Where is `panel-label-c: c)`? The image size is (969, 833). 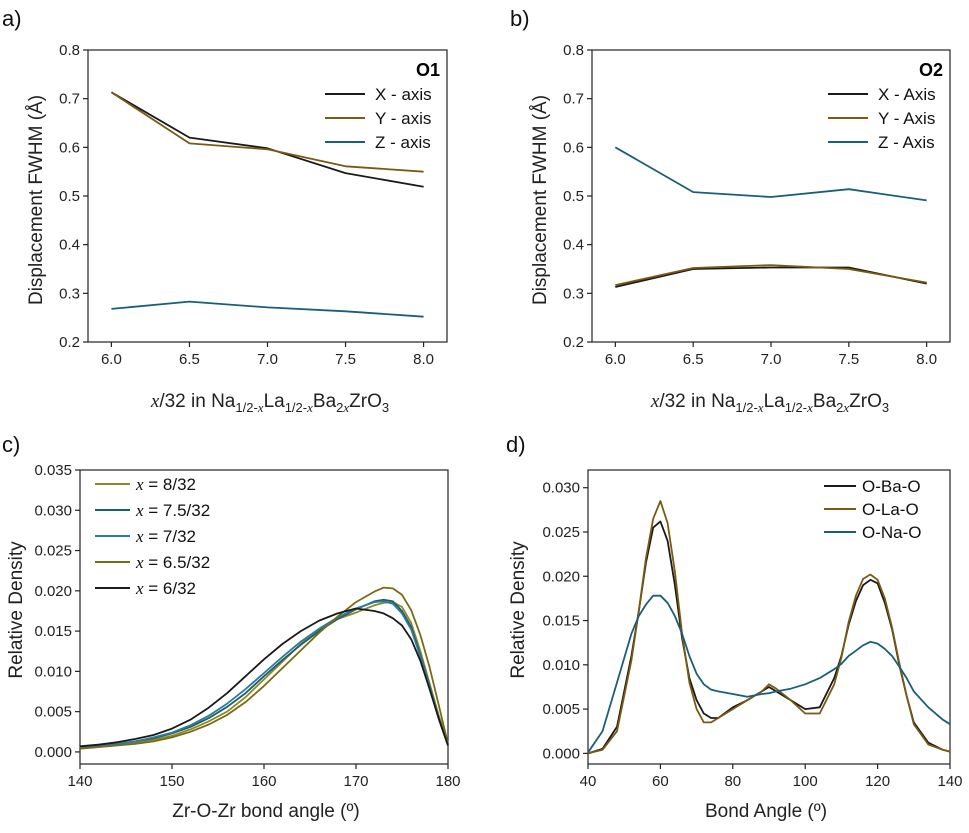
panel-label-c: c) is located at coordinates (11, 444).